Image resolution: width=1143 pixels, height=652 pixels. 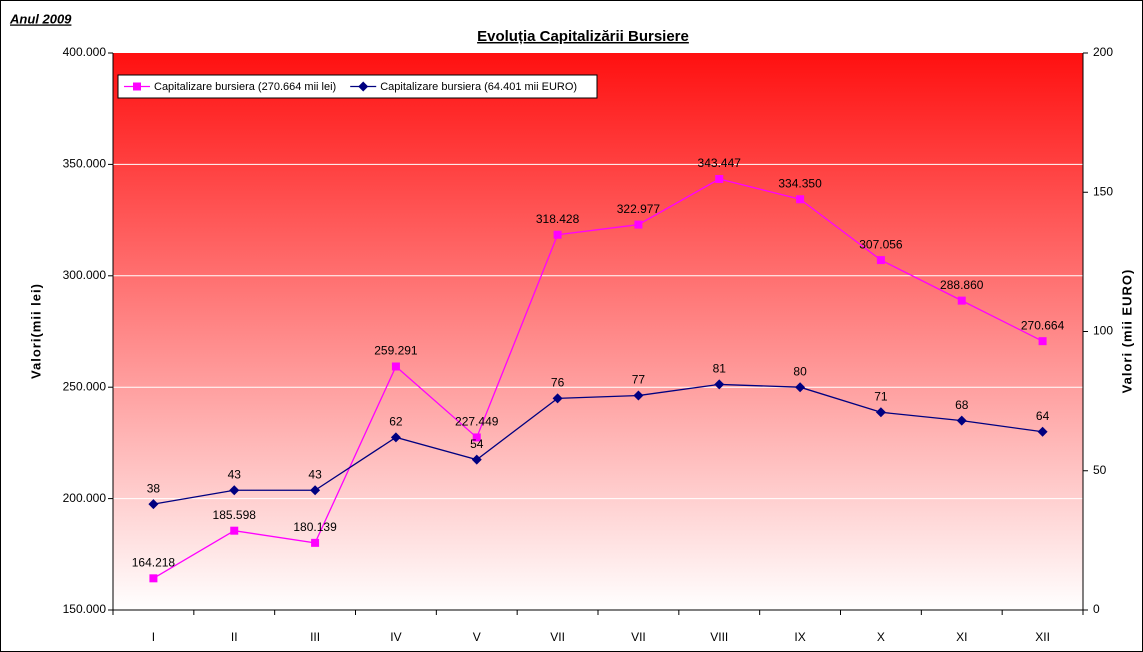 I want to click on data-label: 81, so click(x=720, y=369).